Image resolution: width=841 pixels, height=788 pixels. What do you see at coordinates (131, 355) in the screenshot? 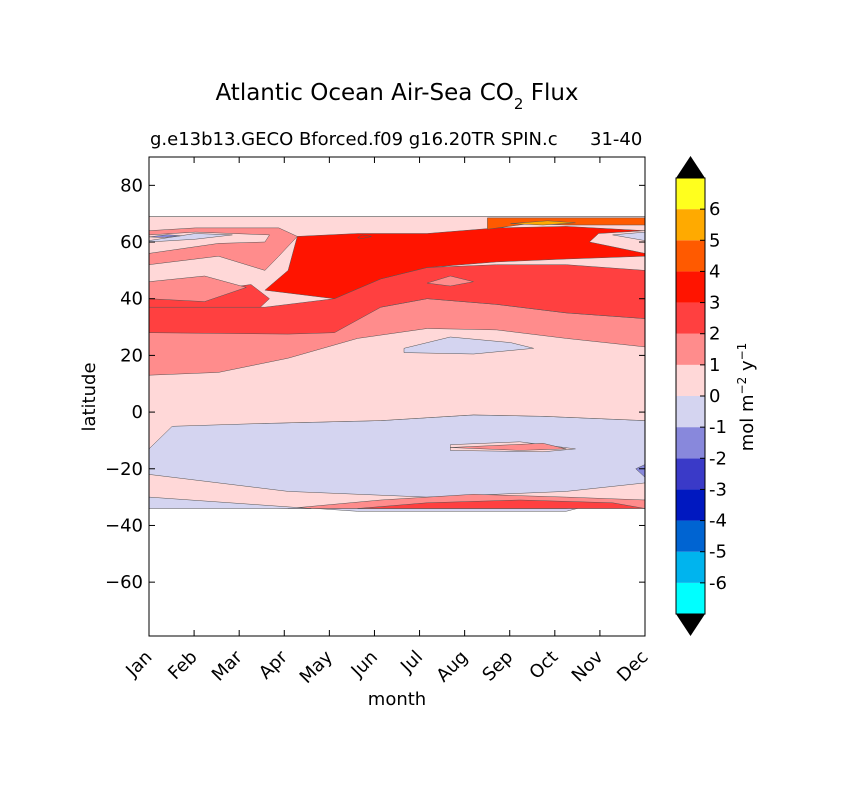
I see `y-tick-label: 20` at bounding box center [131, 355].